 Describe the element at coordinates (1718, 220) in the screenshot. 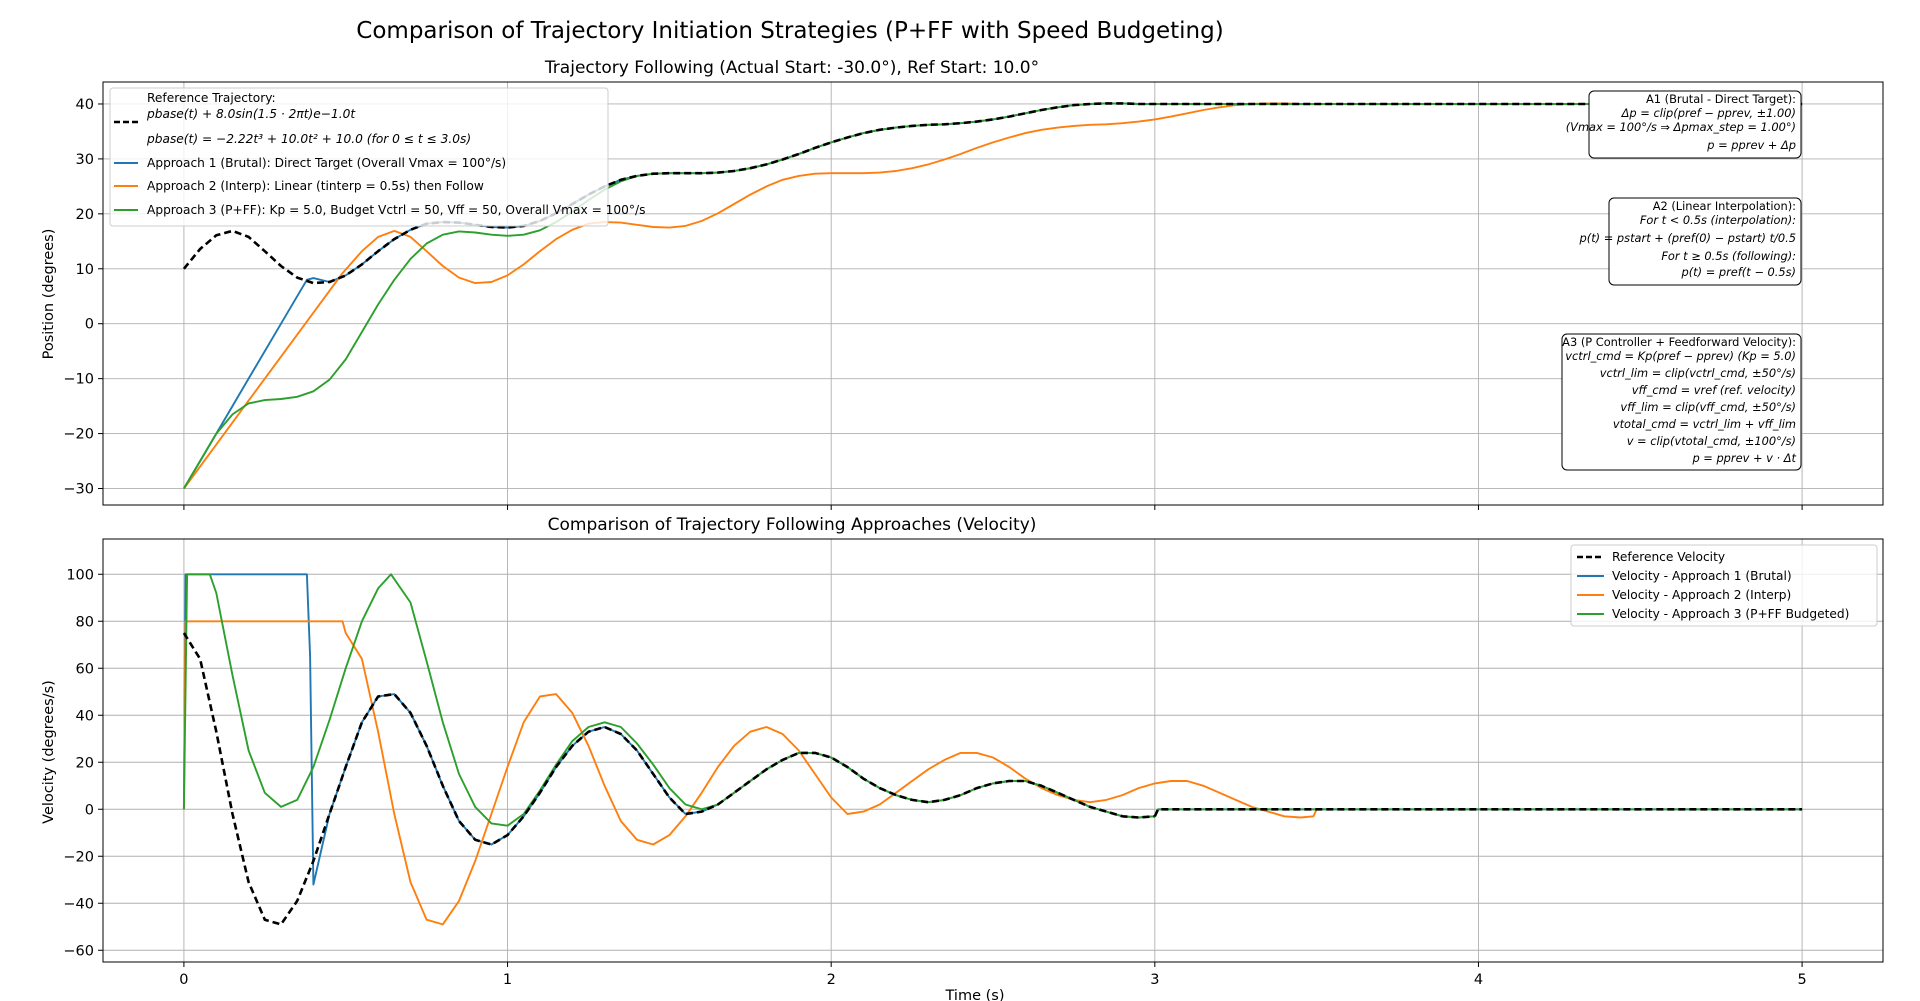

I see `svg-text: For t < 0.5s (interpolation):` at that location.